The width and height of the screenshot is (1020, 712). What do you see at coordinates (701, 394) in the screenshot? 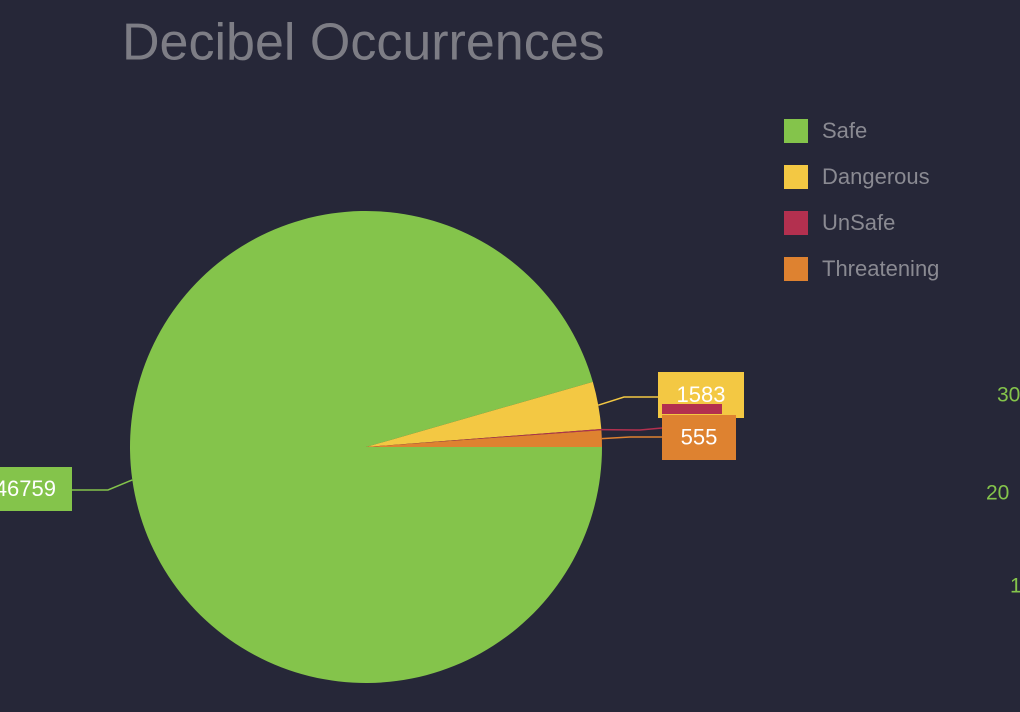
I see `data-label: 1583` at bounding box center [701, 394].